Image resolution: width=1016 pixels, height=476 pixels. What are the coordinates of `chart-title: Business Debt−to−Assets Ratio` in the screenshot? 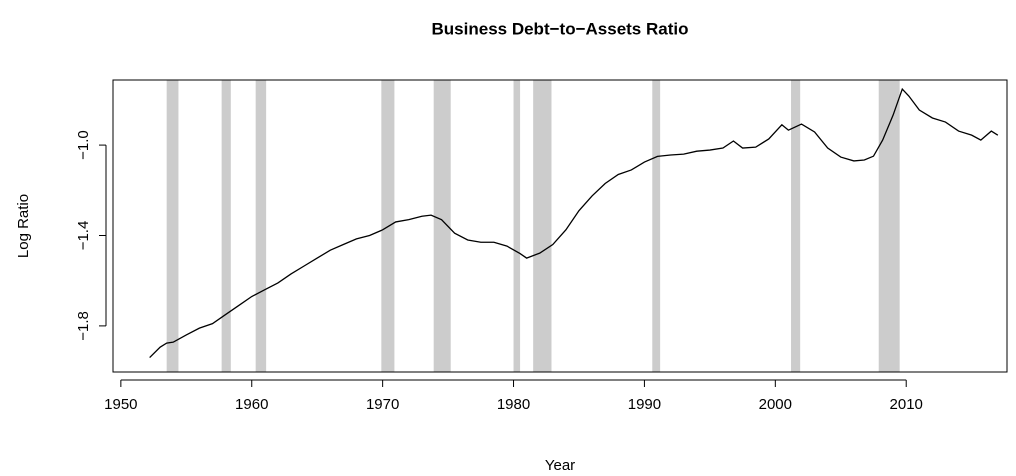 It's located at (560, 28).